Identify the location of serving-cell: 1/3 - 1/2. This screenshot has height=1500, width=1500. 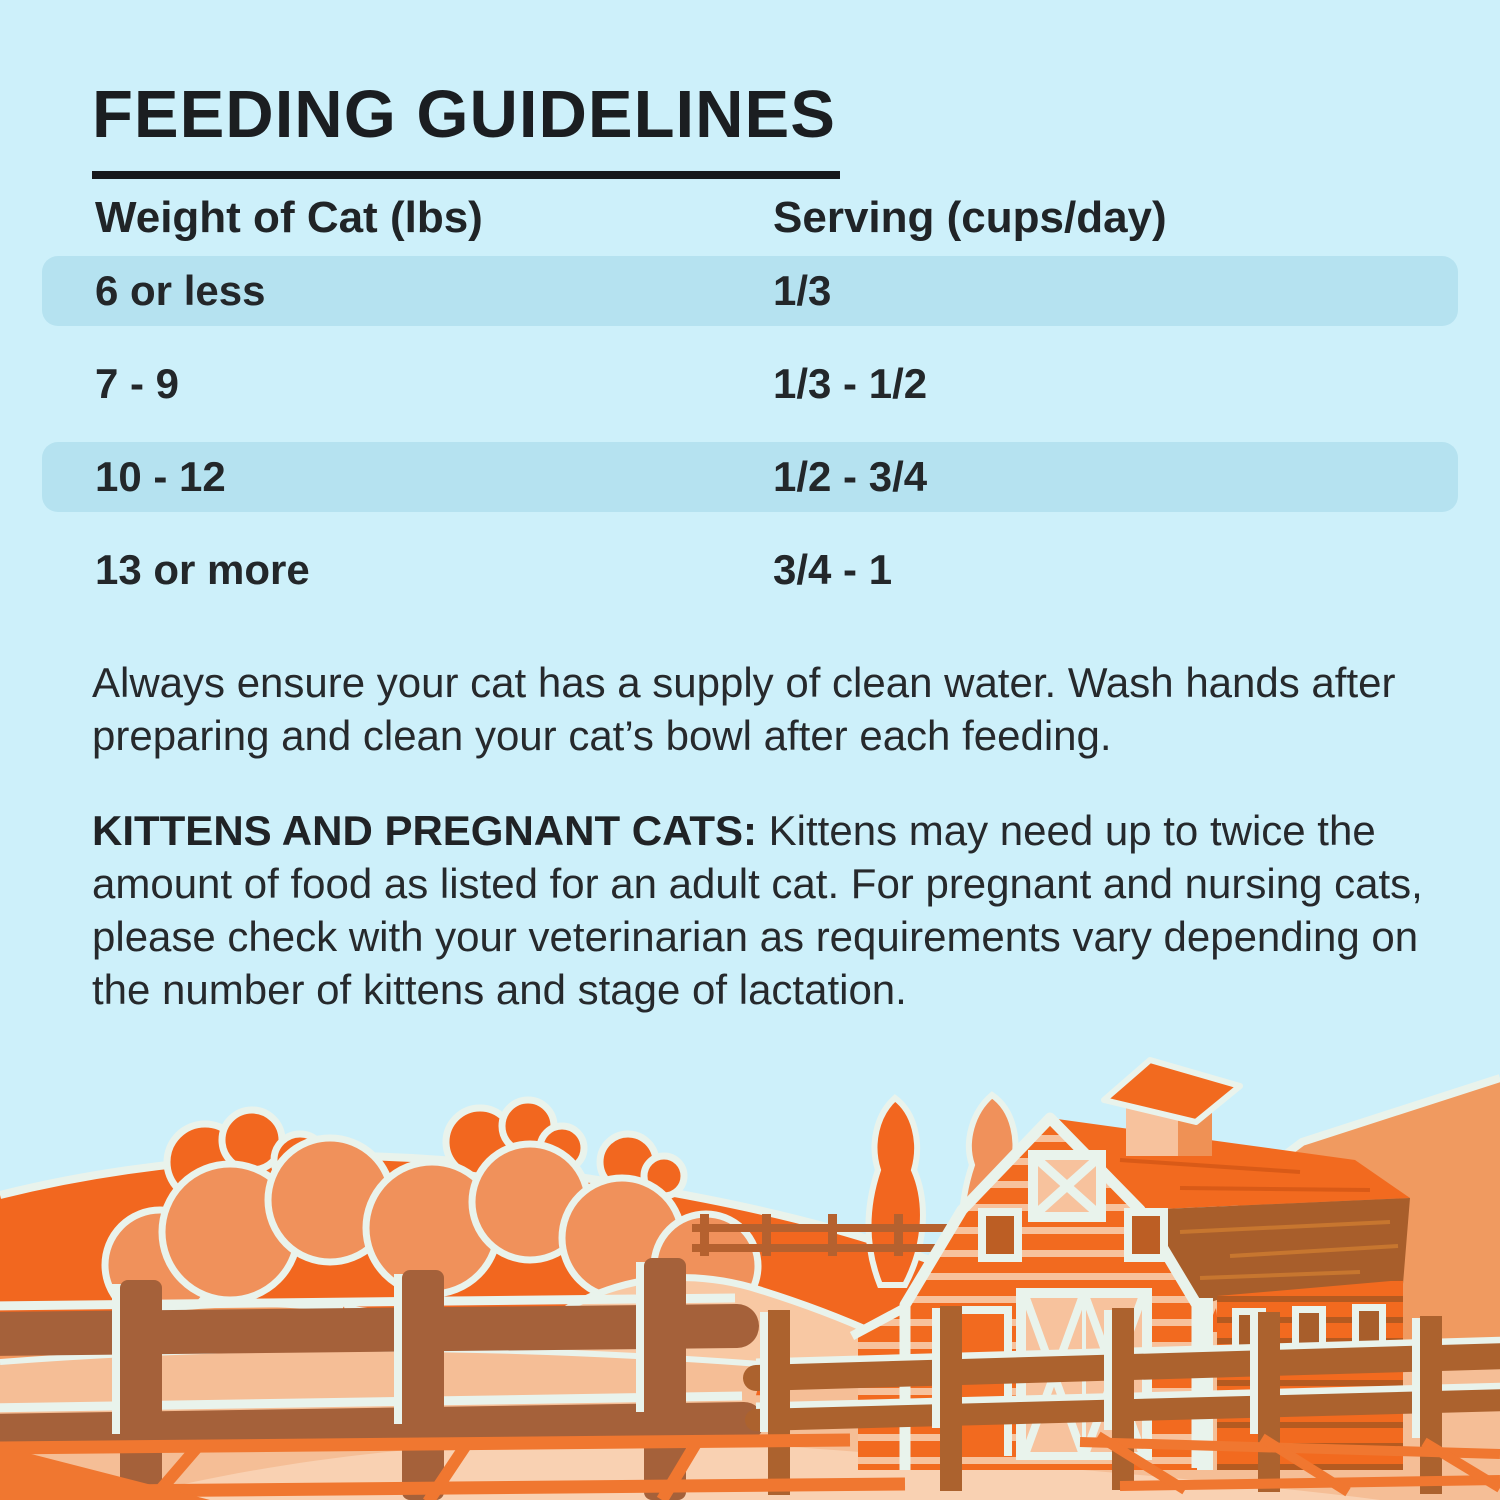
(850, 383).